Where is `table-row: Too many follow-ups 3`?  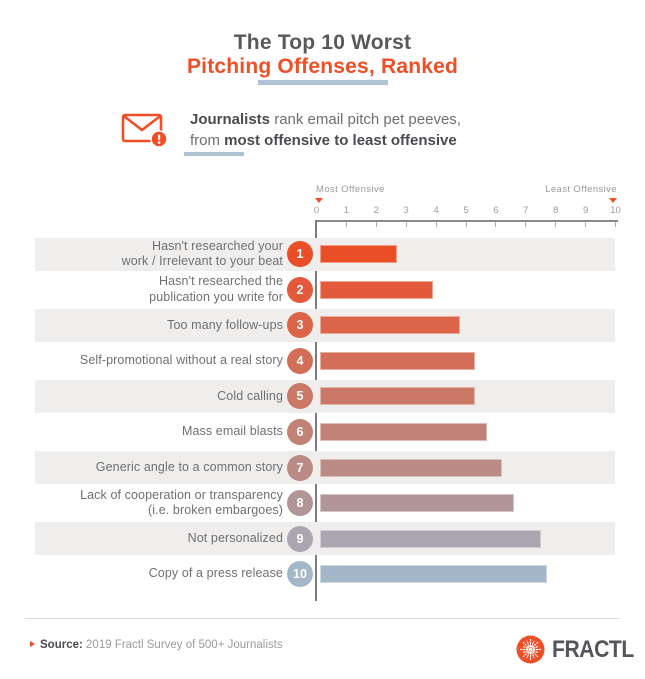
table-row: Too many follow-ups 3 is located at coordinates (325, 325).